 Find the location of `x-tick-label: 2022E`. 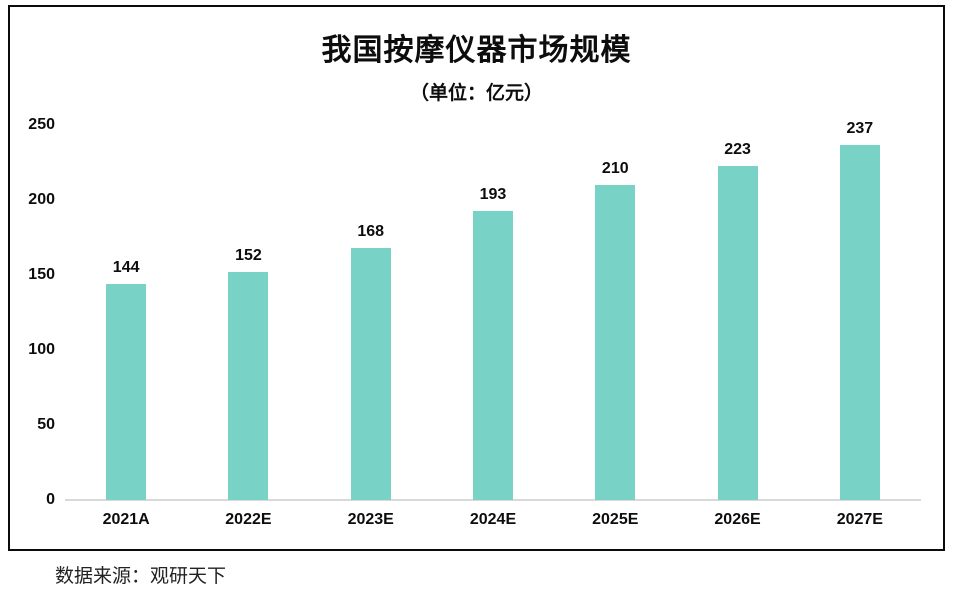

x-tick-label: 2022E is located at coordinates (248, 519).